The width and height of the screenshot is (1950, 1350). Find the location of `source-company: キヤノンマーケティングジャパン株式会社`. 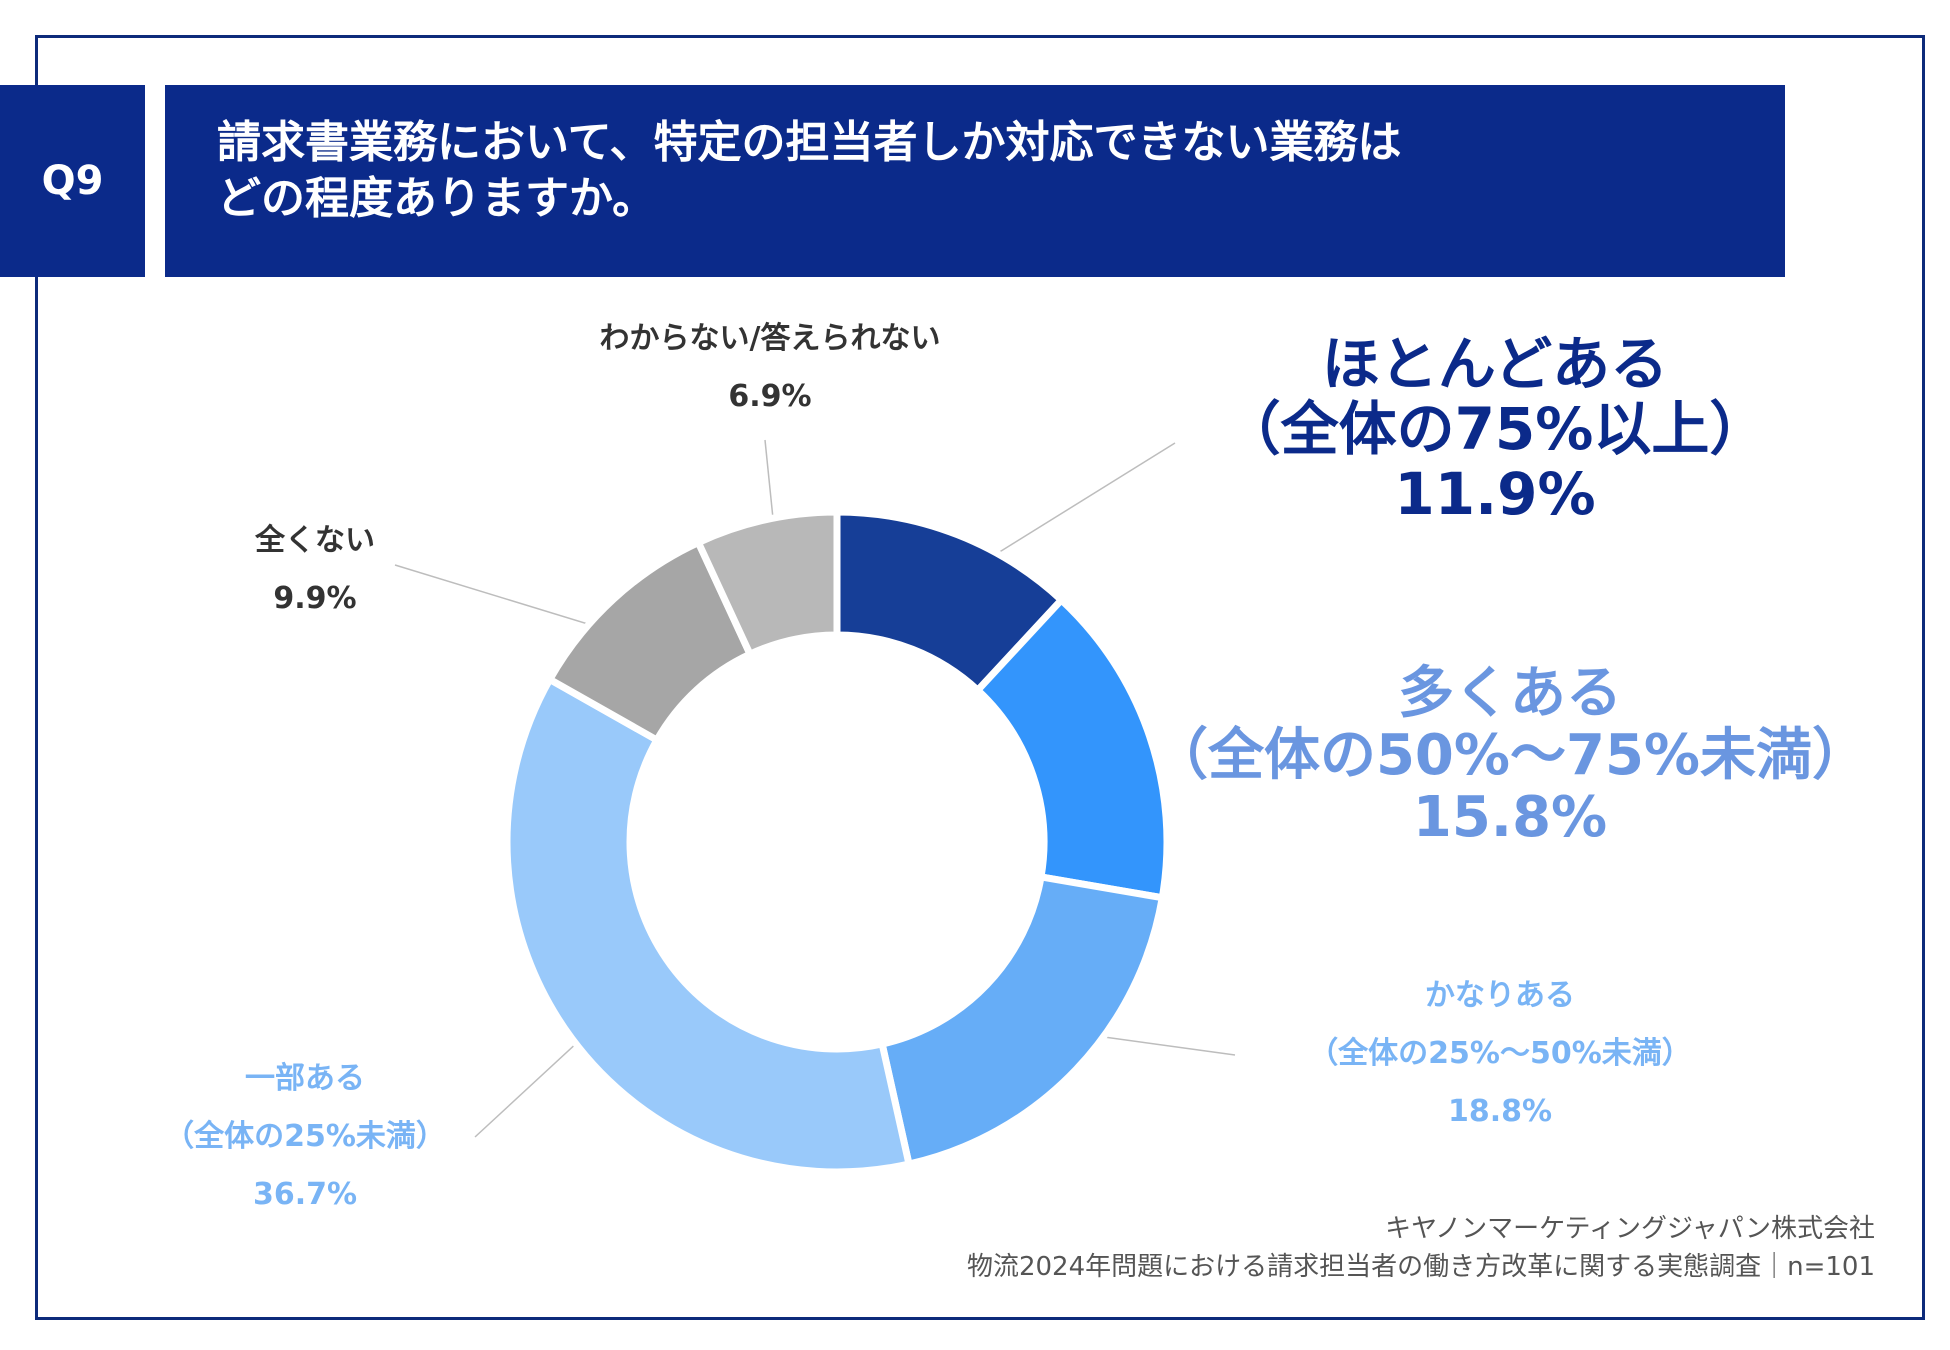

source-company: キヤノンマーケティングジャパン株式会社 is located at coordinates (1630, 1229).